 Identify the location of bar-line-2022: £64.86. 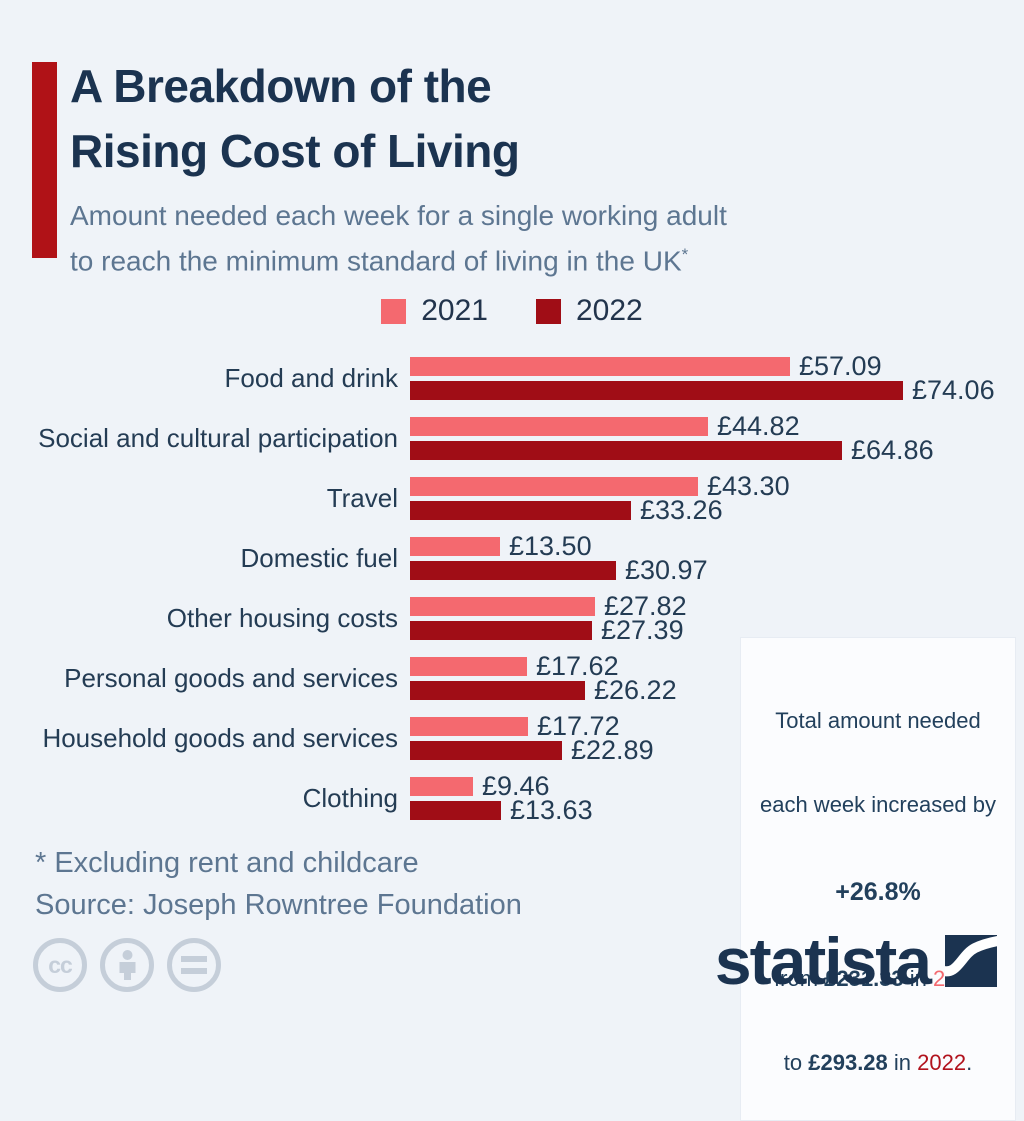
(717, 450).